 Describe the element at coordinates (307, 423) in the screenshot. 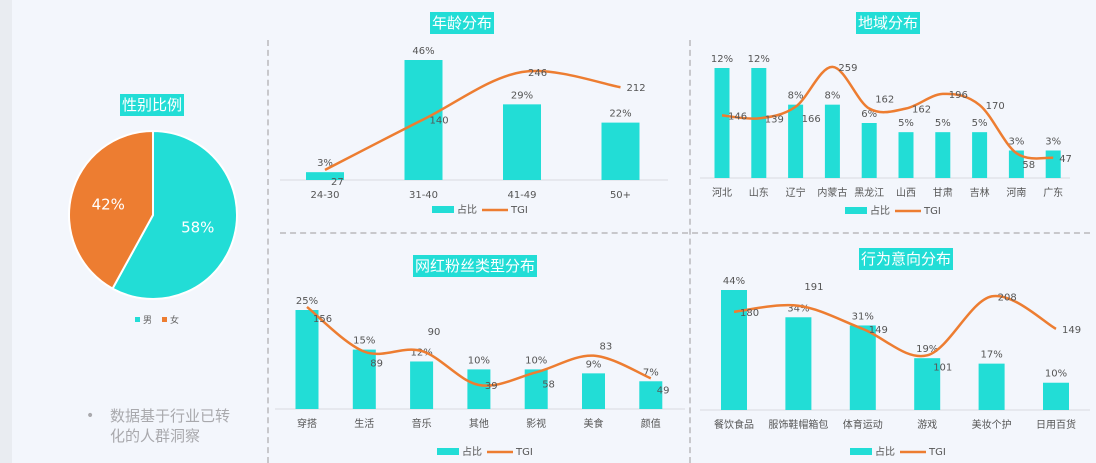

I see `fans-category-label: 穿搭` at that location.